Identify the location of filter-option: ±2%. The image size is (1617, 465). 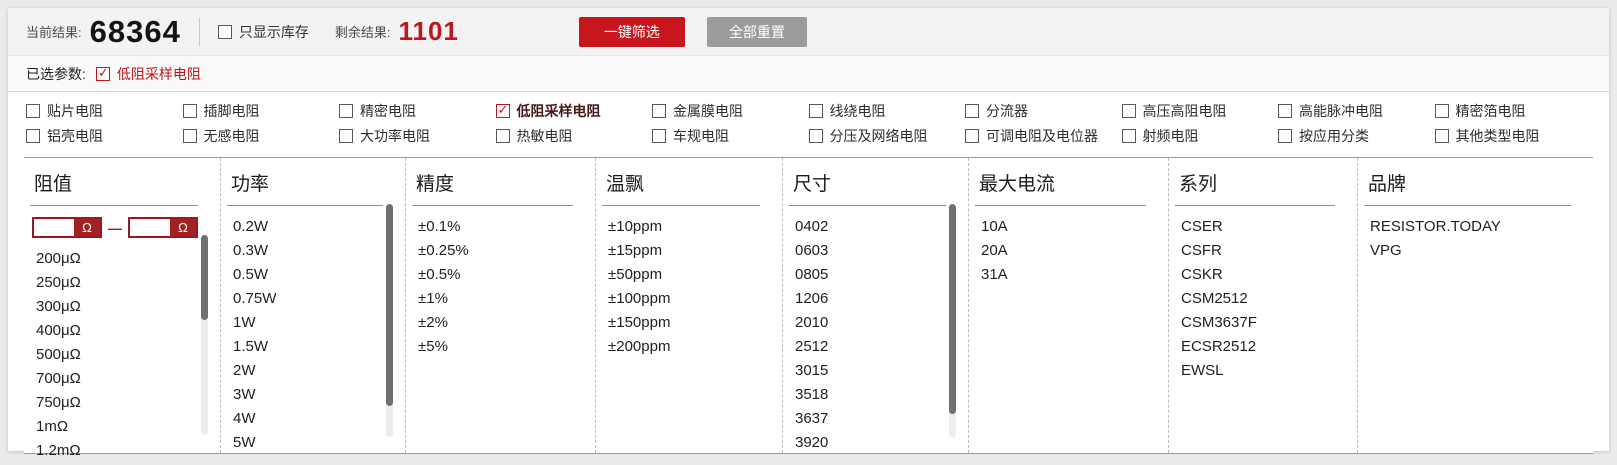
(433, 322).